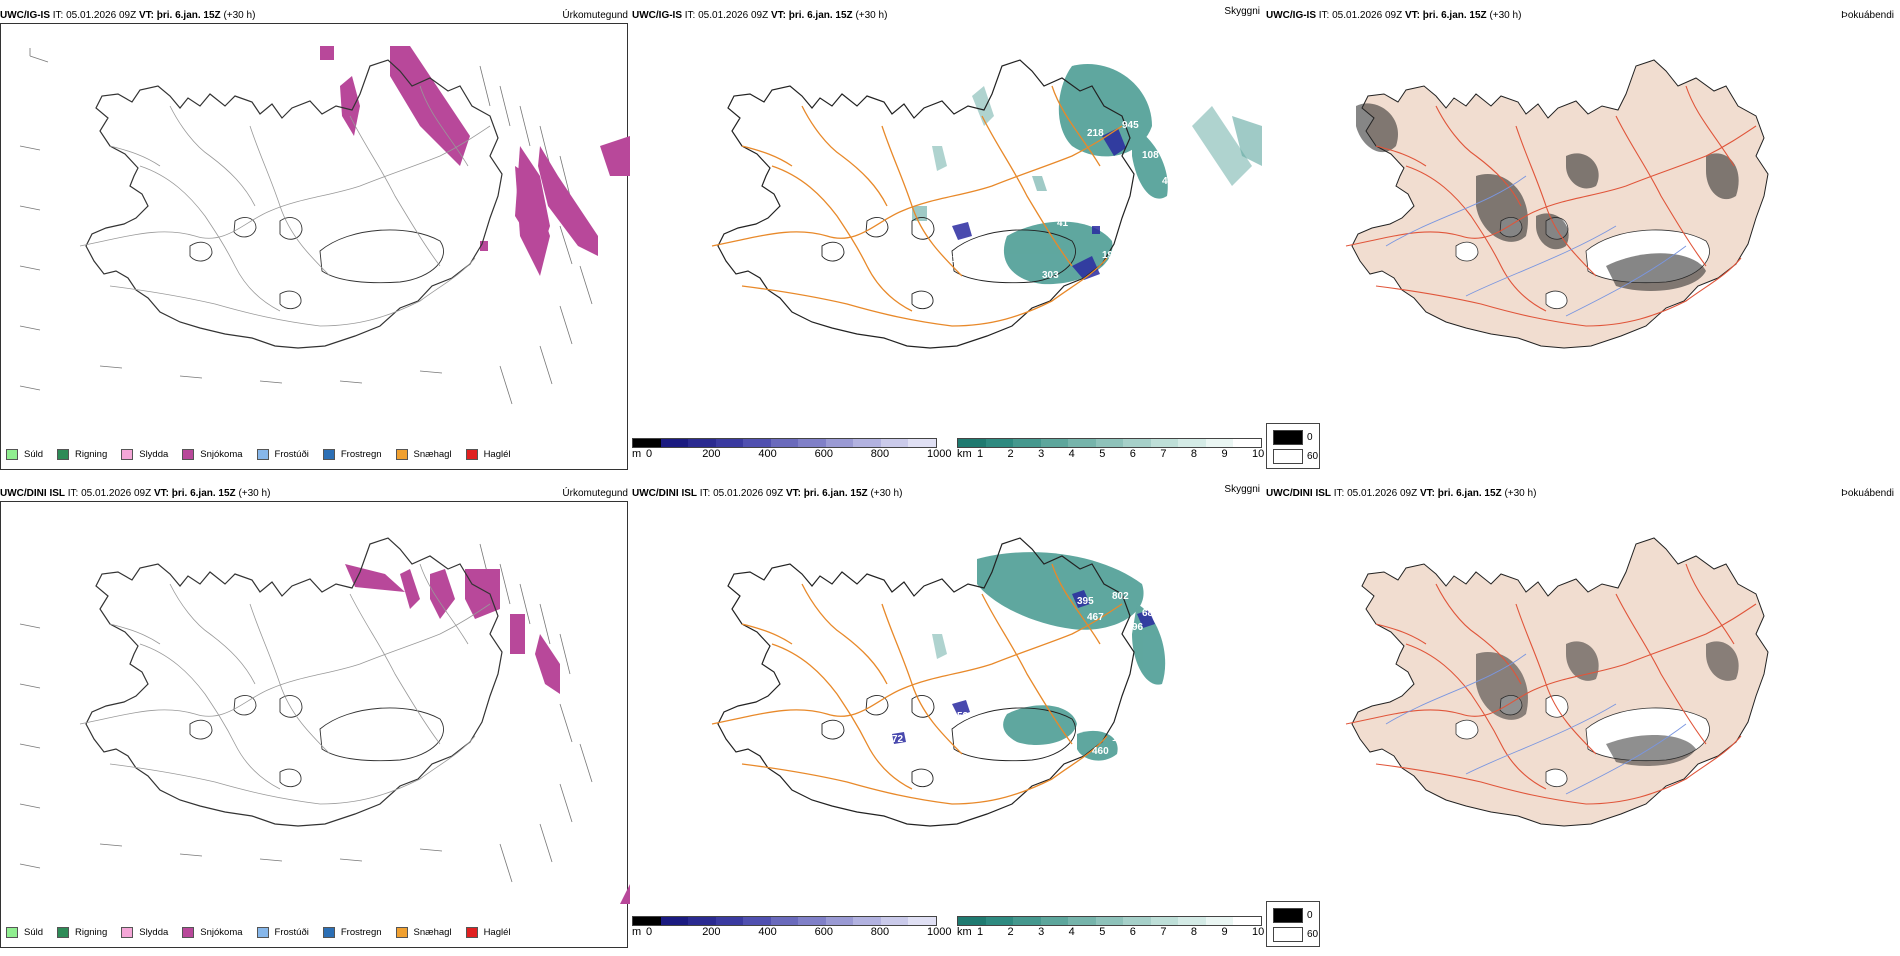  Describe the element at coordinates (1058, 656) in the screenshot. I see `ceiling-label: 95` at that location.